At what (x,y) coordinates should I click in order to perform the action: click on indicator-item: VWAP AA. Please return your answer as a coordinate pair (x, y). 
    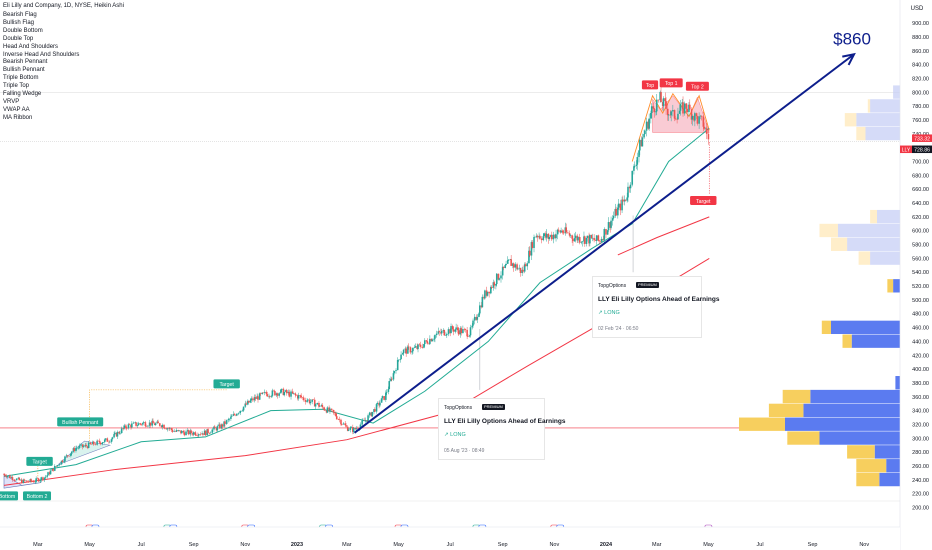
    Looking at the image, I should click on (16, 109).